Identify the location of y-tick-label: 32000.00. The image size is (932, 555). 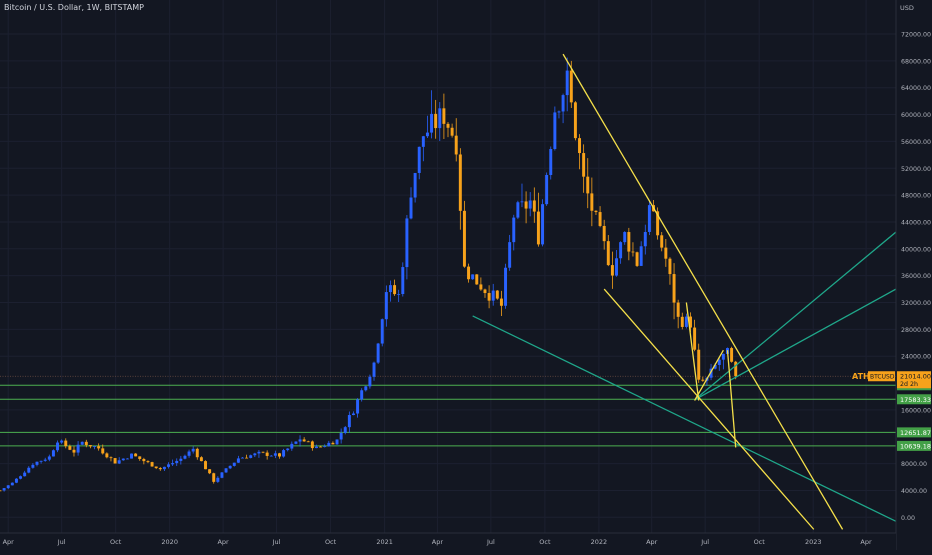
(916, 303).